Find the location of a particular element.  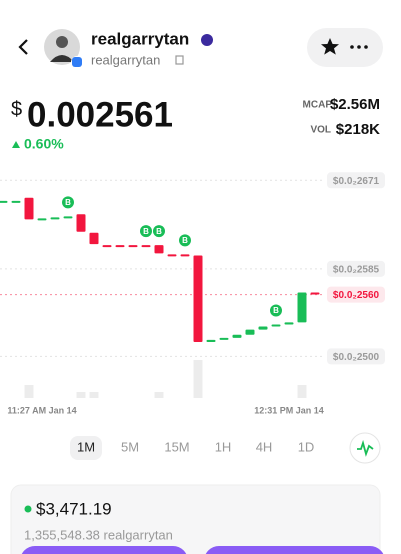

username: realgarrytan is located at coordinates (140, 38).